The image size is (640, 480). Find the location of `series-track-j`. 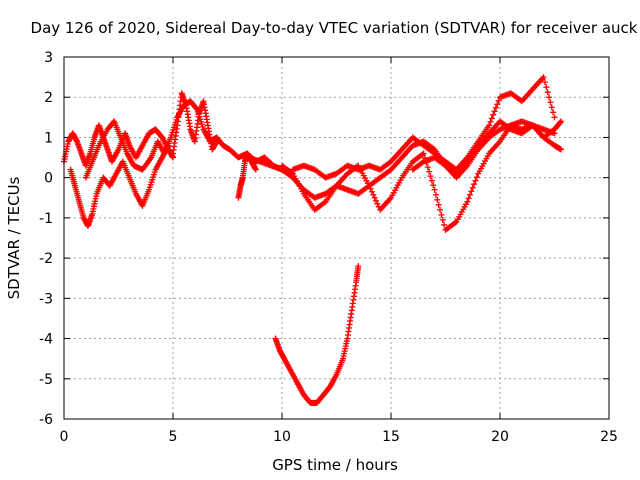

series-track-j is located at coordinates (317, 334).